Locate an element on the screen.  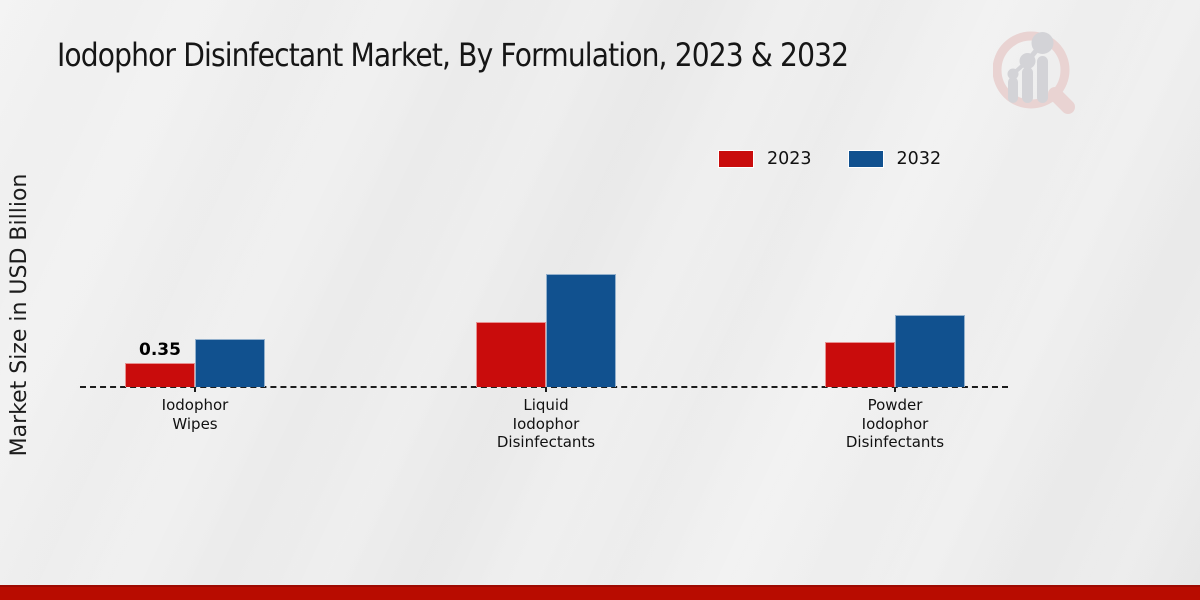
bar-value-label: 0.35 is located at coordinates (160, 350).